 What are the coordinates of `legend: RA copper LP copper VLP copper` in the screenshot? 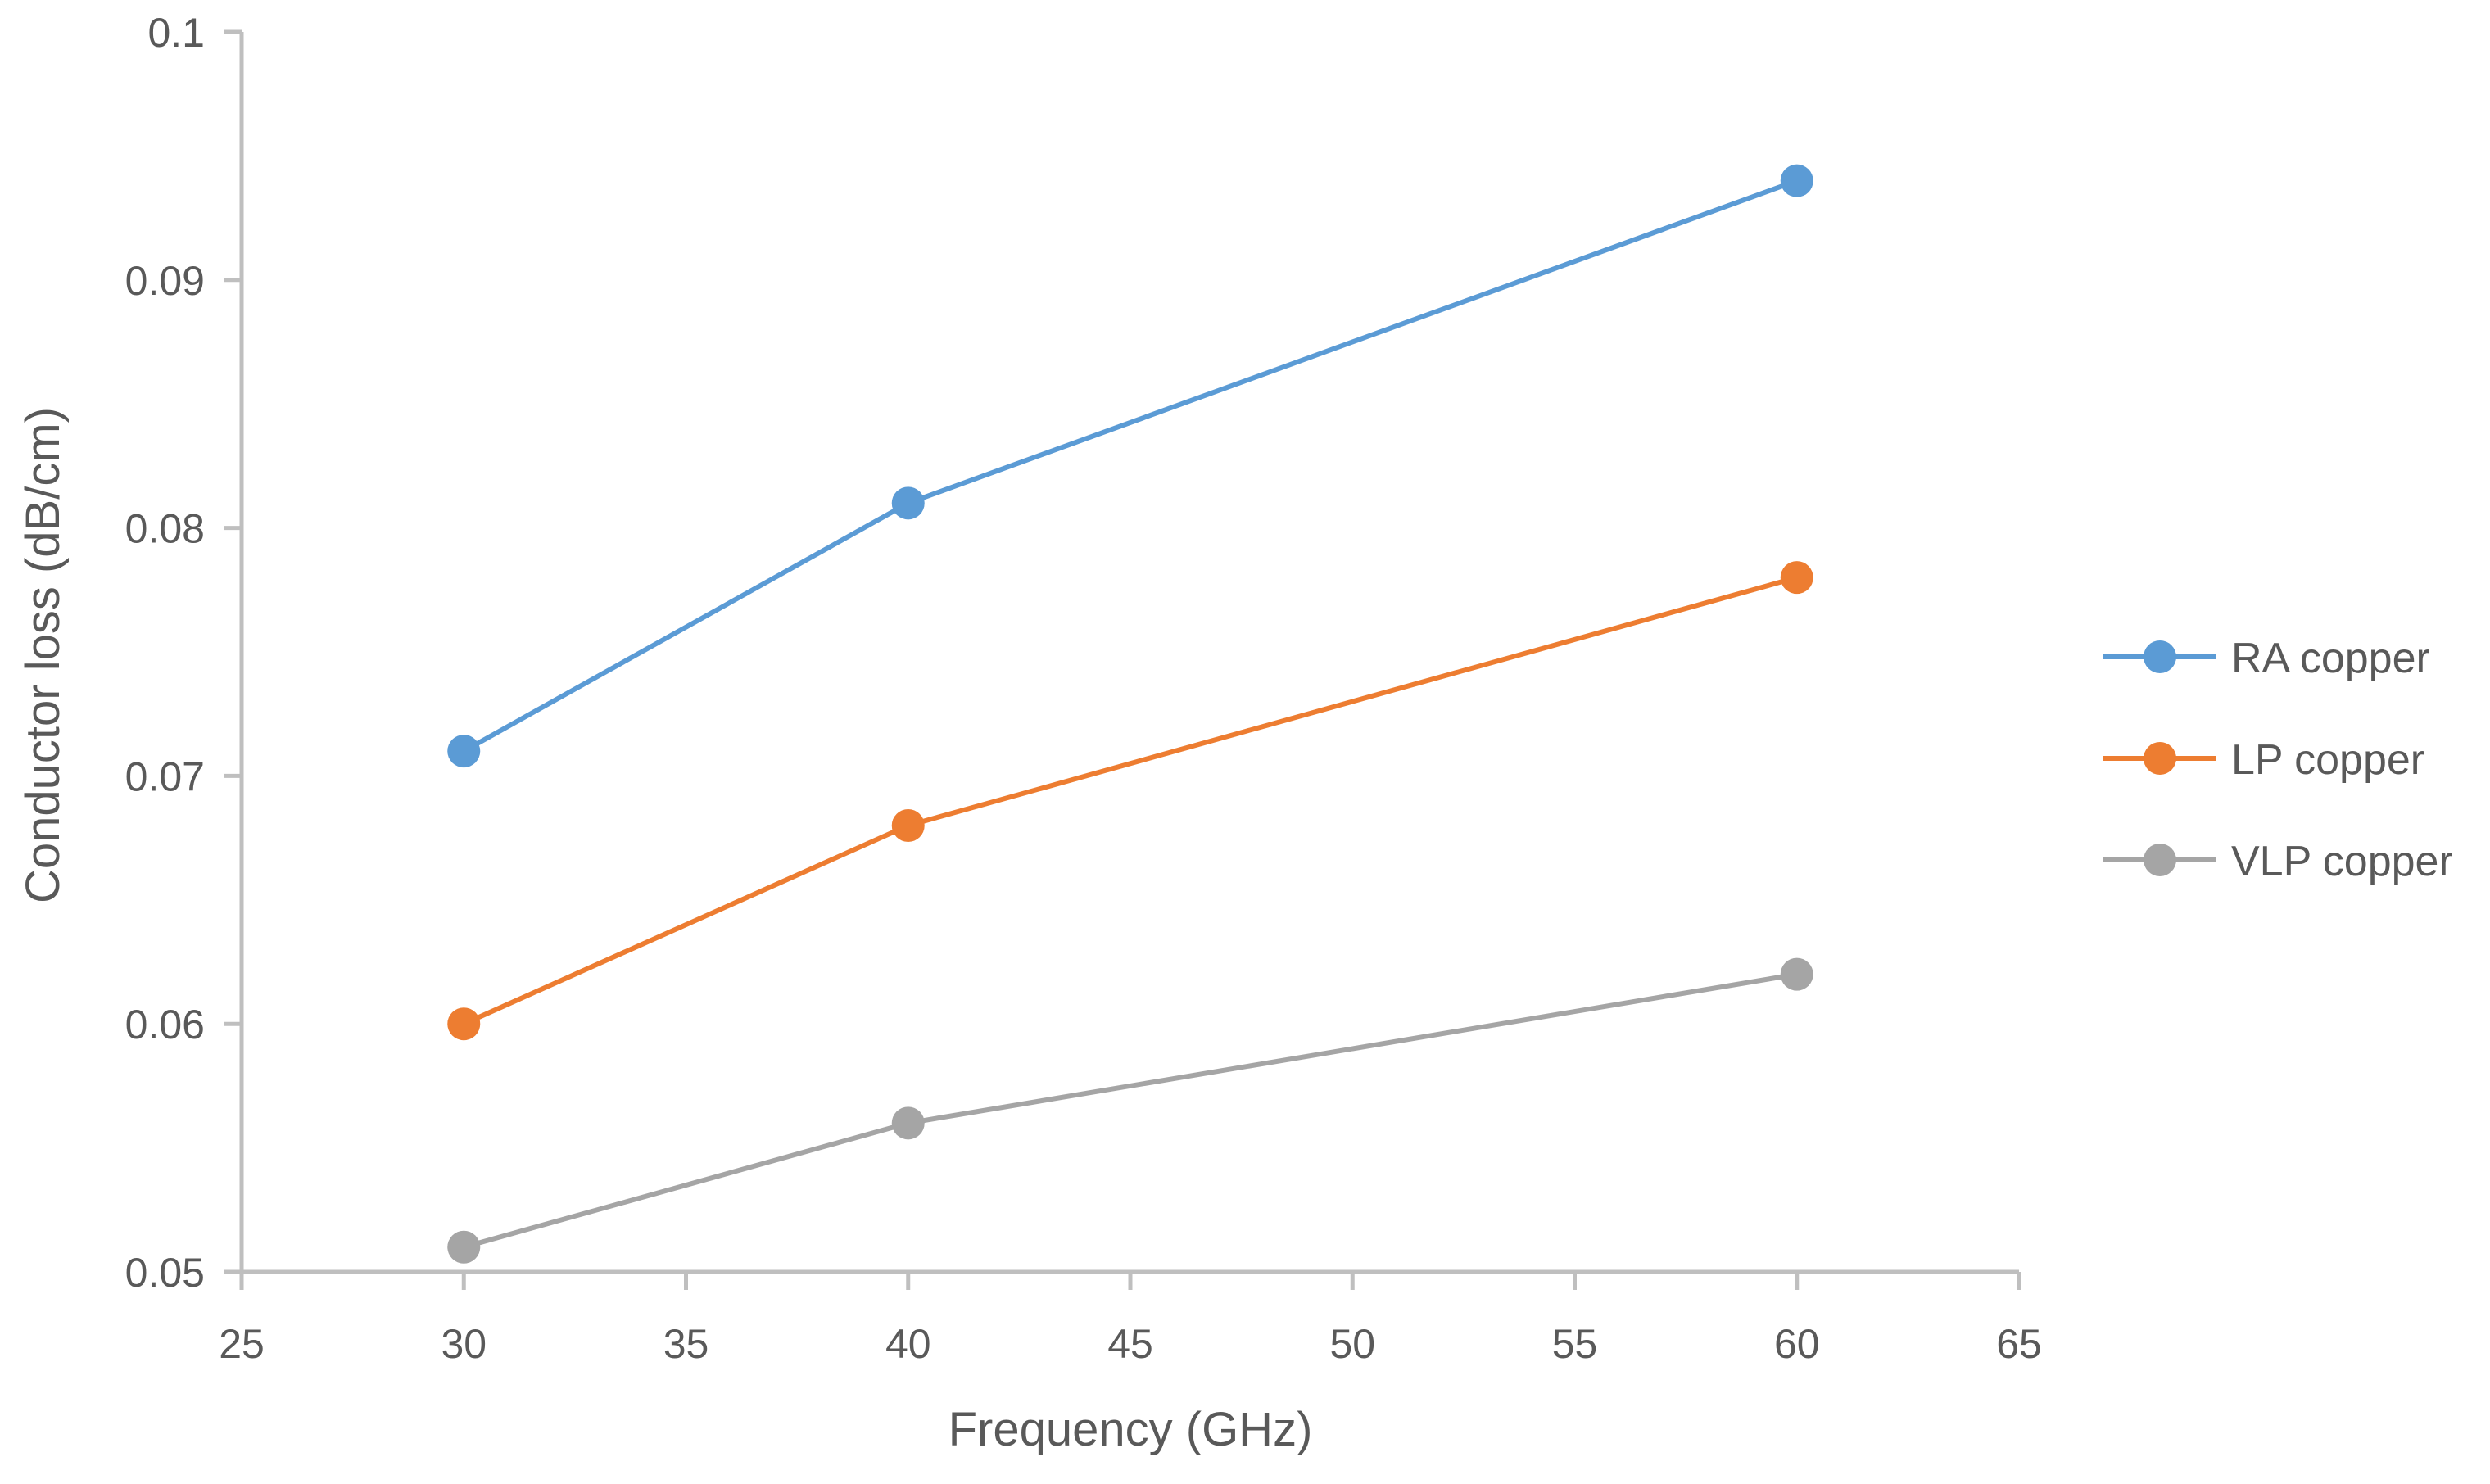 It's located at (2278, 760).